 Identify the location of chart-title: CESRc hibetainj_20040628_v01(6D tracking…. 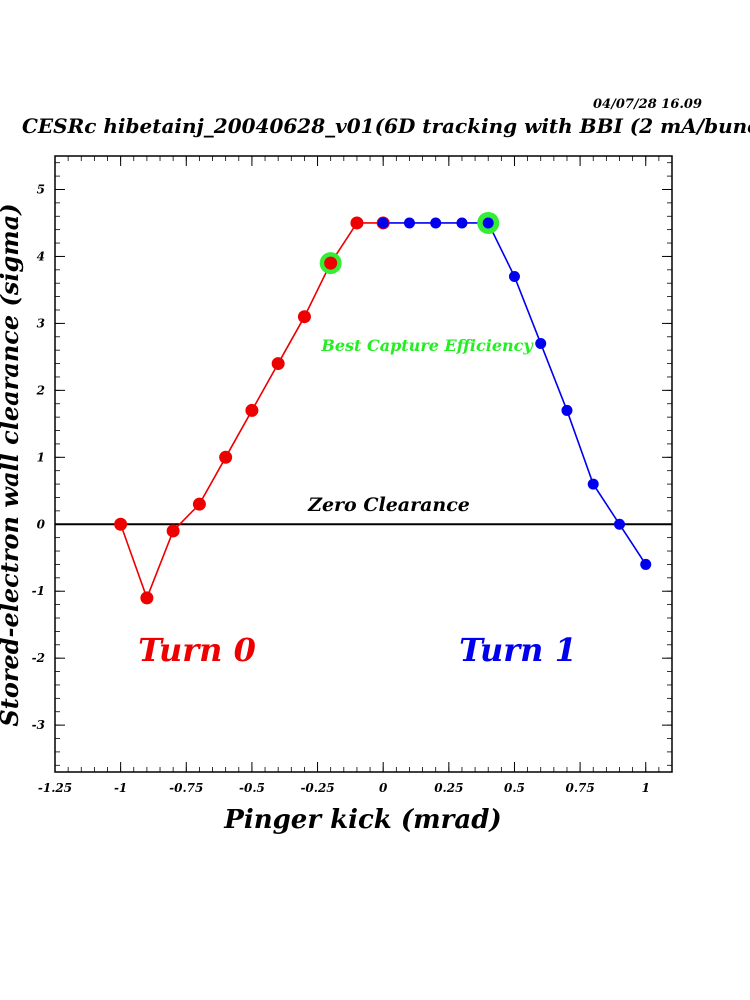
(386, 126).